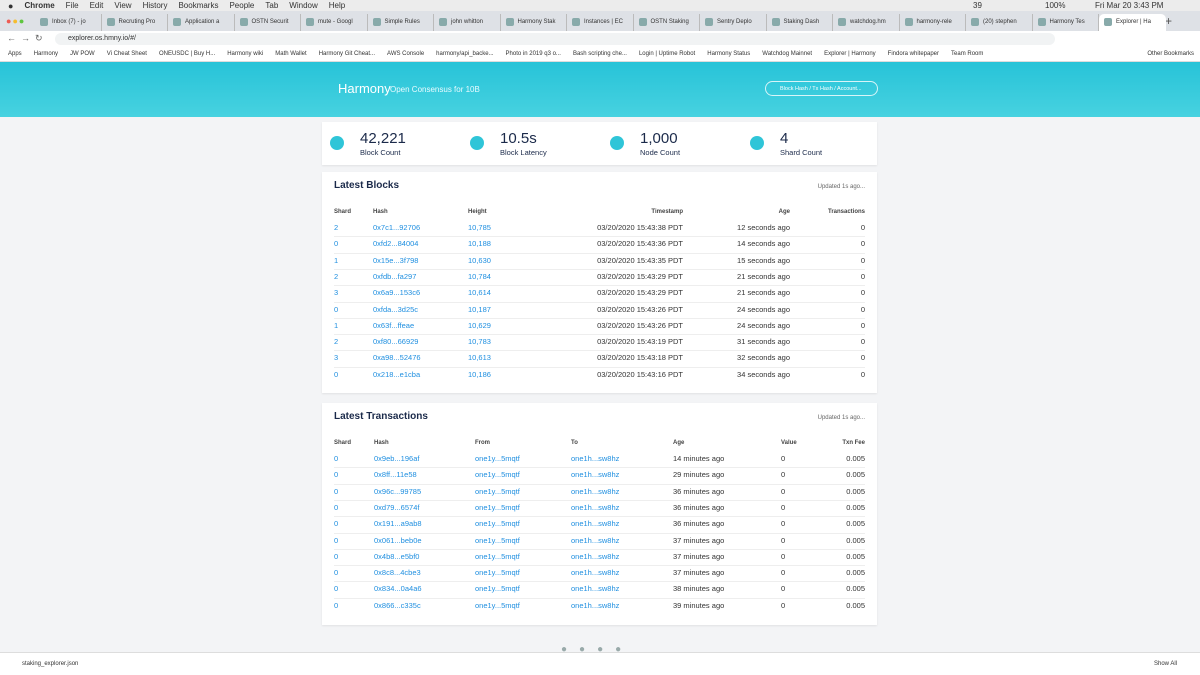 The height and width of the screenshot is (675, 1200). Describe the element at coordinates (479, 260) in the screenshot. I see `link-cell: 10,630` at that location.